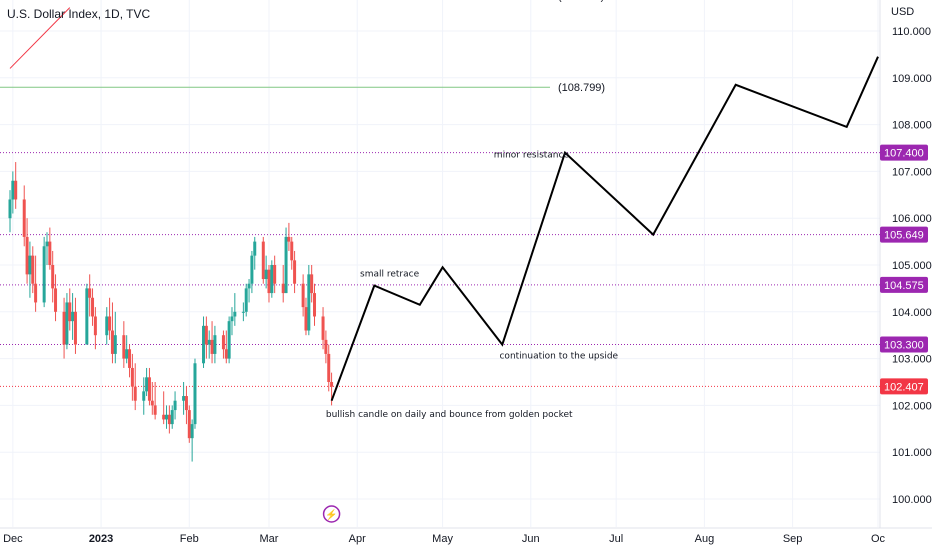  Describe the element at coordinates (912, 79) in the screenshot. I see `y-tick-label: 109.000` at that location.